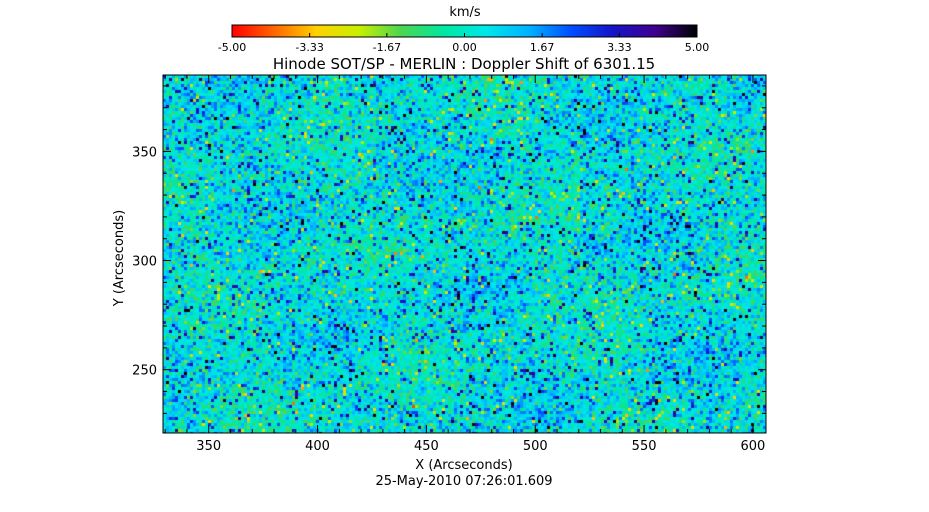 This screenshot has height=512, width=929. Describe the element at coordinates (619, 47) in the screenshot. I see `colorbar-tick-label: 3.33` at that location.